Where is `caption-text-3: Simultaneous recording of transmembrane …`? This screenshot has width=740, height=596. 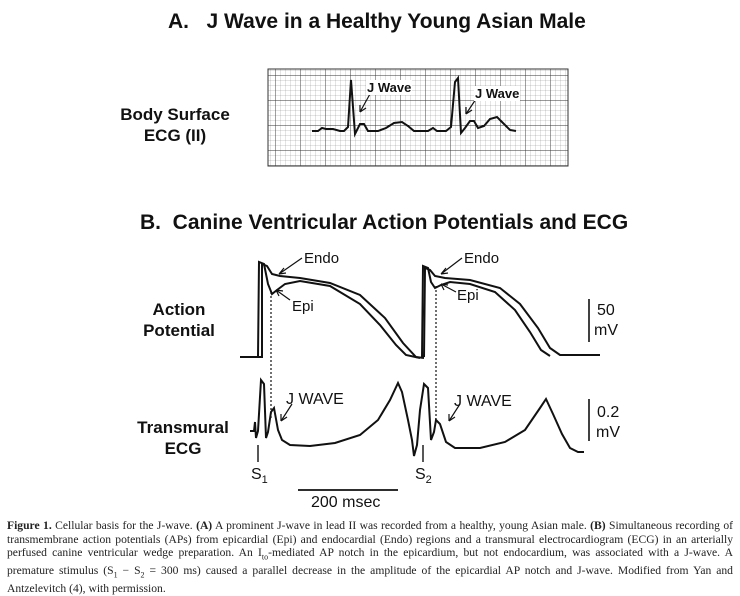
caption-text-3: Simultaneous recording of transmembrane … is located at coordinates (370, 539).